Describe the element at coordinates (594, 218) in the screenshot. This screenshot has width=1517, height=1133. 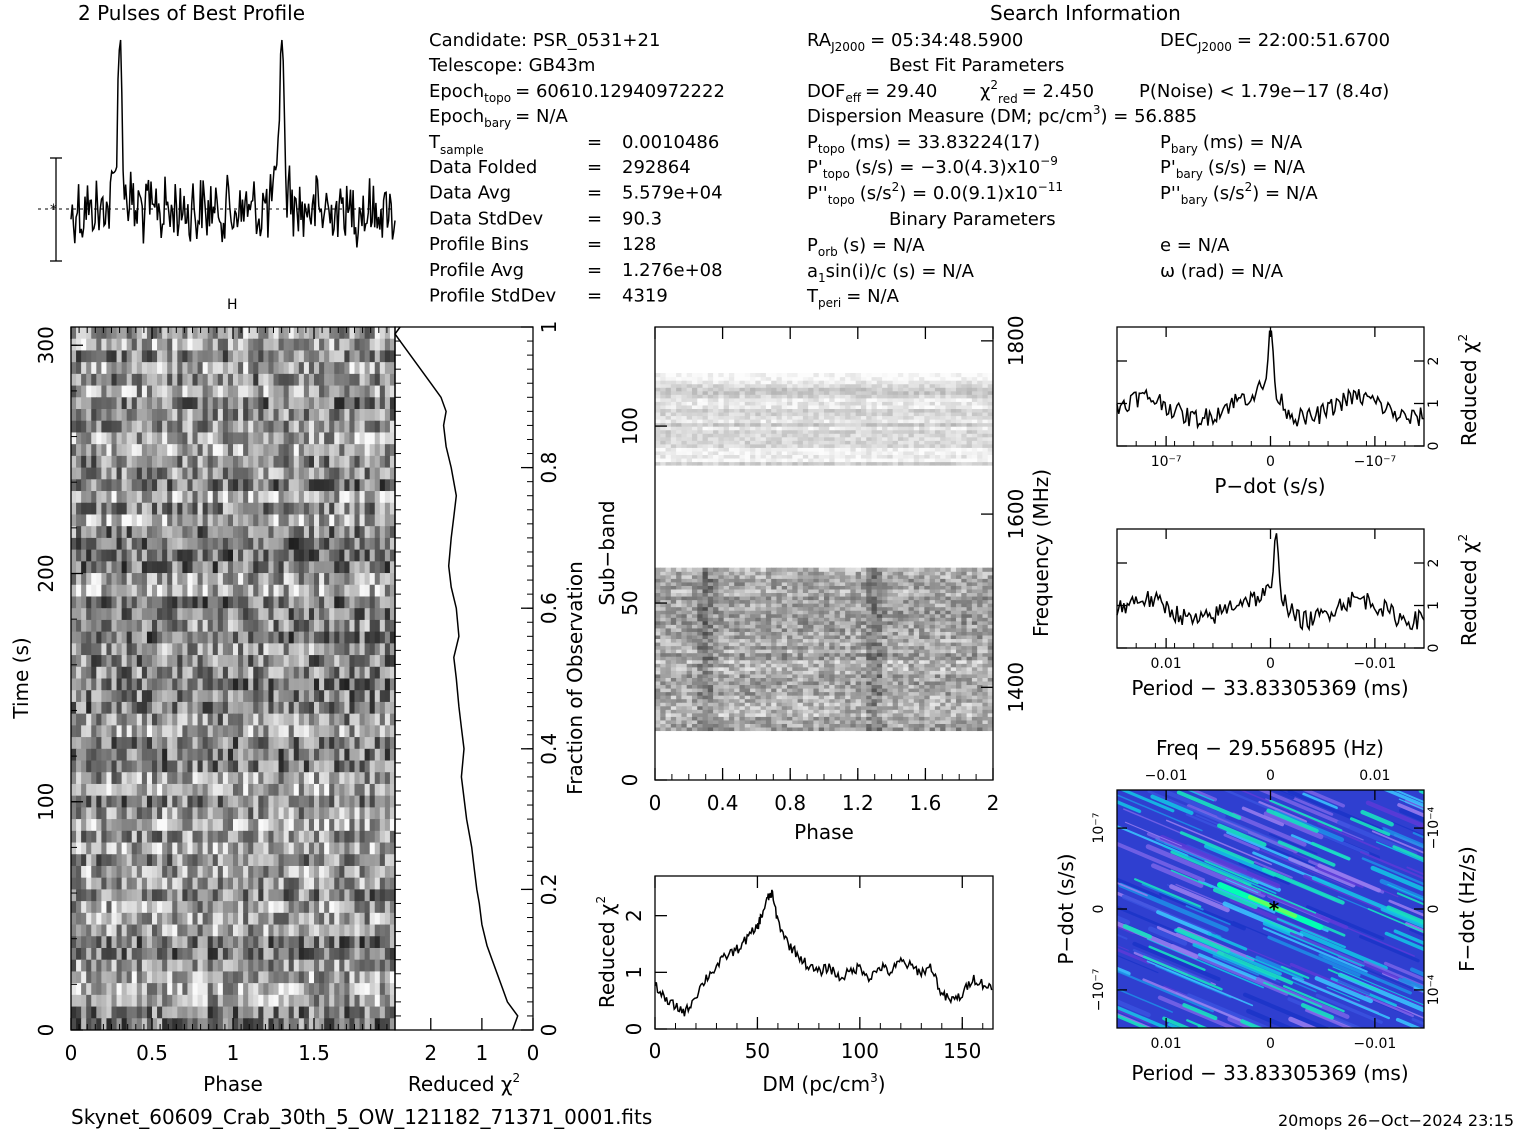
I see `info-row-eq: =` at that location.